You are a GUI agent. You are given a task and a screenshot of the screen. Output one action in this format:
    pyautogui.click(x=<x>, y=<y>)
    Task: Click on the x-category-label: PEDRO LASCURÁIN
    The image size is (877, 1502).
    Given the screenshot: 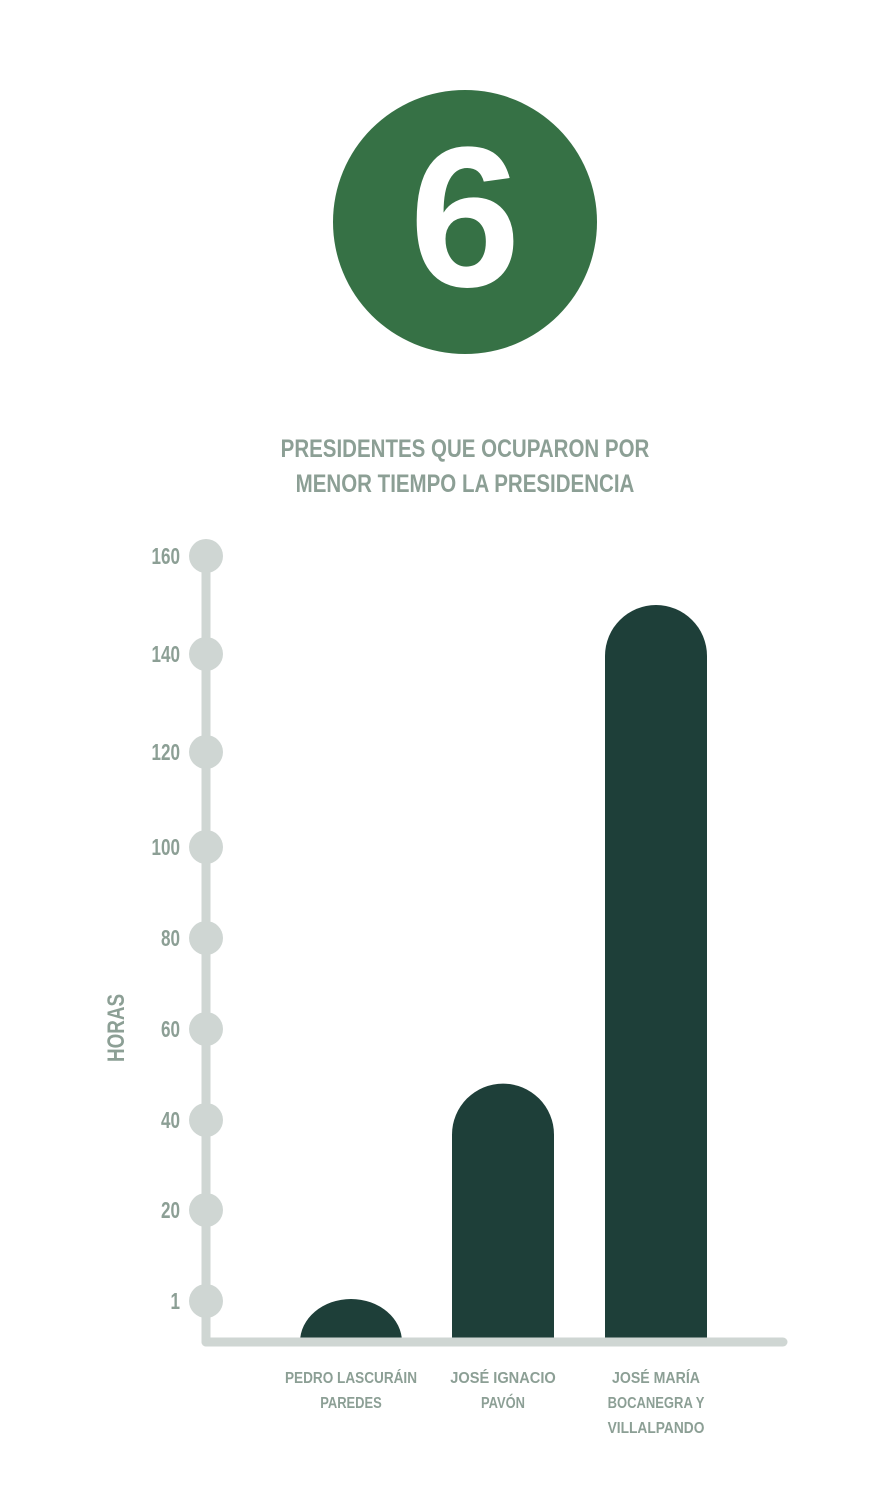 What is the action you would take?
    pyautogui.click(x=351, y=1377)
    